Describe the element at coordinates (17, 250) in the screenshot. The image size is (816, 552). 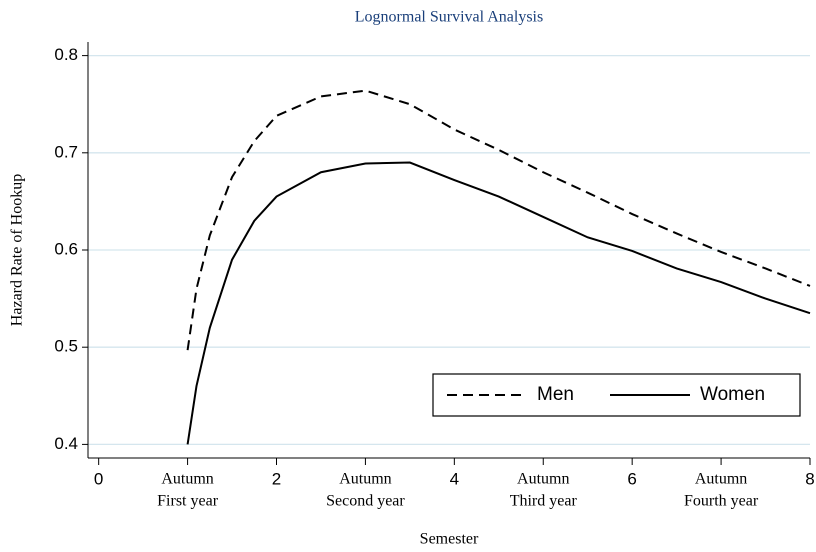
I see `y-axis-title: Hazard Rate of Hookup` at that location.